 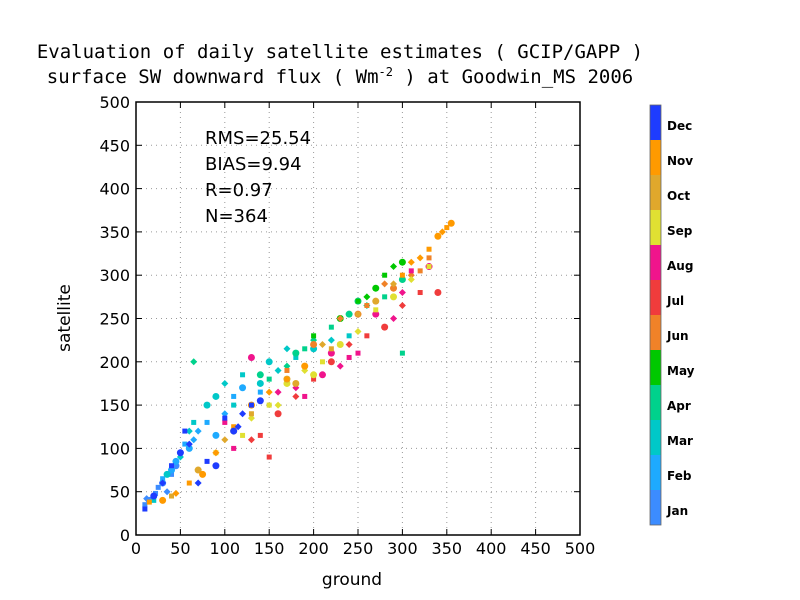 I want to click on x-tick-label: 50, so click(x=180, y=548).